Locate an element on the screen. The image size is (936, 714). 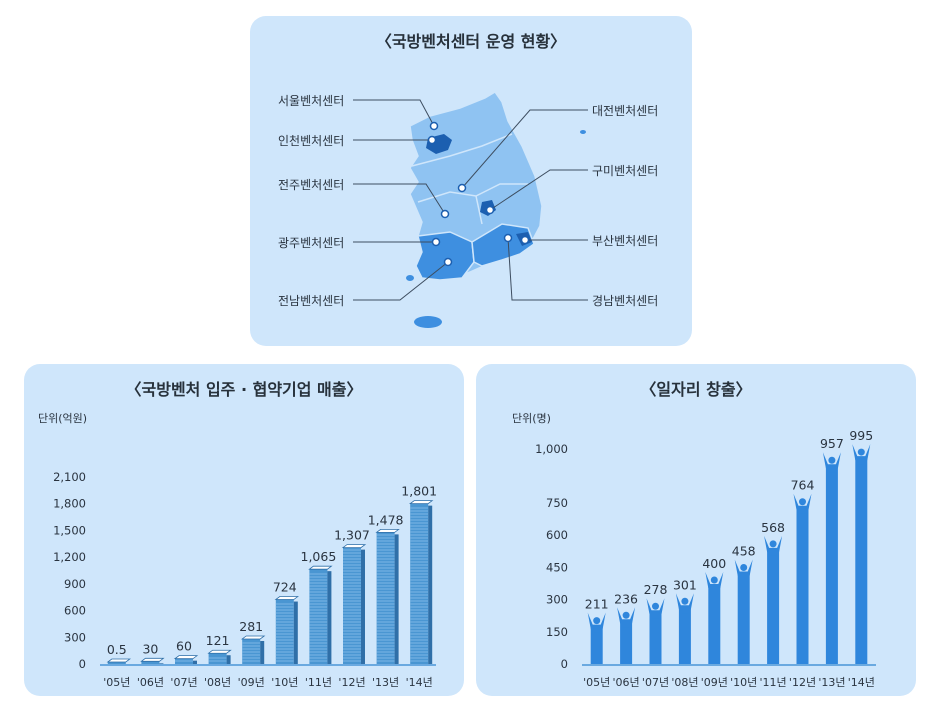
gwangju-dot is located at coordinates (436, 242).